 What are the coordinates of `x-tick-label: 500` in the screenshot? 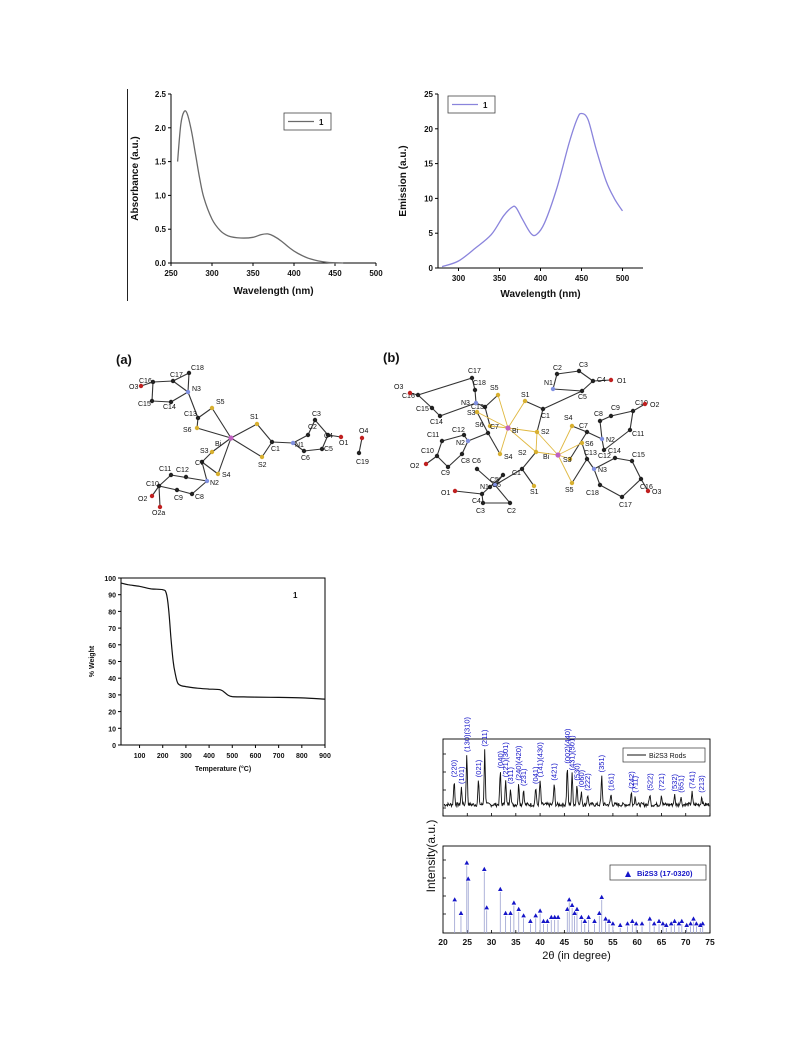 It's located at (623, 278).